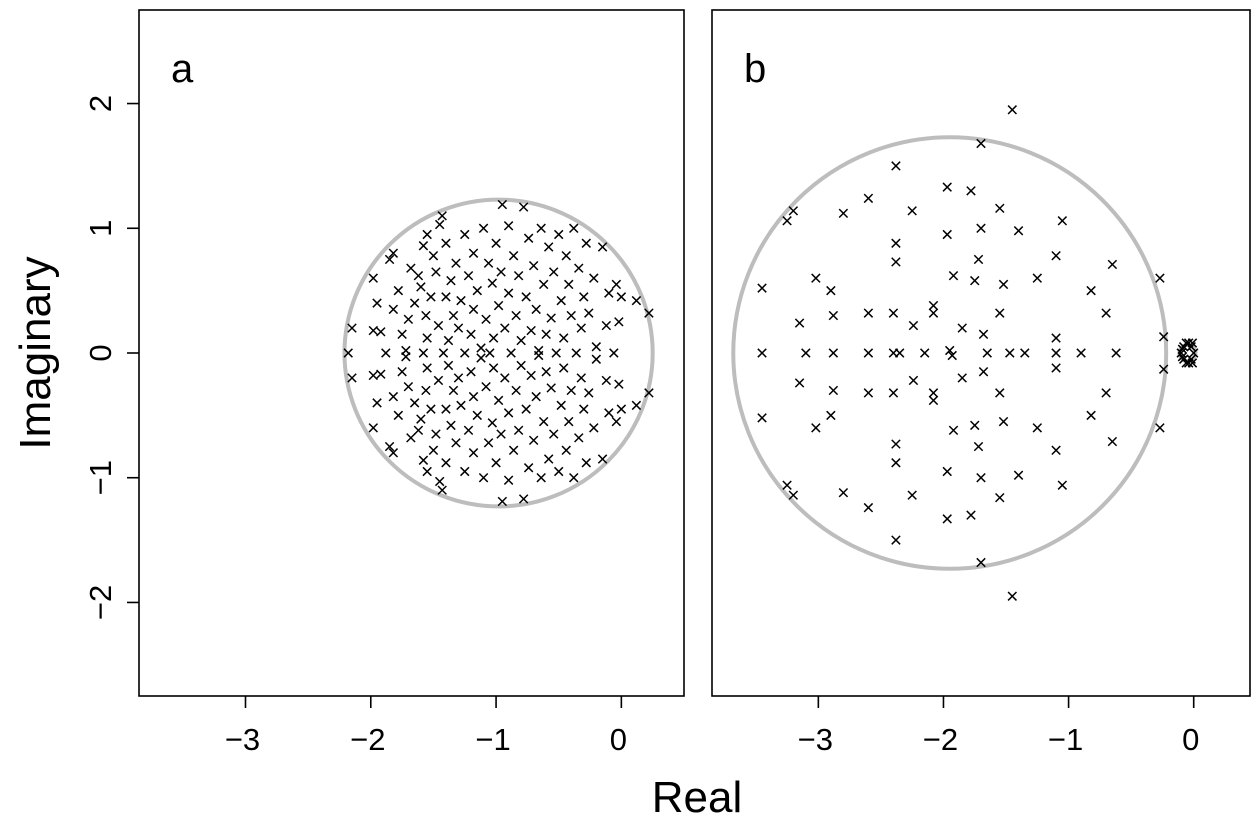  What do you see at coordinates (1190, 739) in the screenshot?
I see `x-tick-label: 0` at bounding box center [1190, 739].